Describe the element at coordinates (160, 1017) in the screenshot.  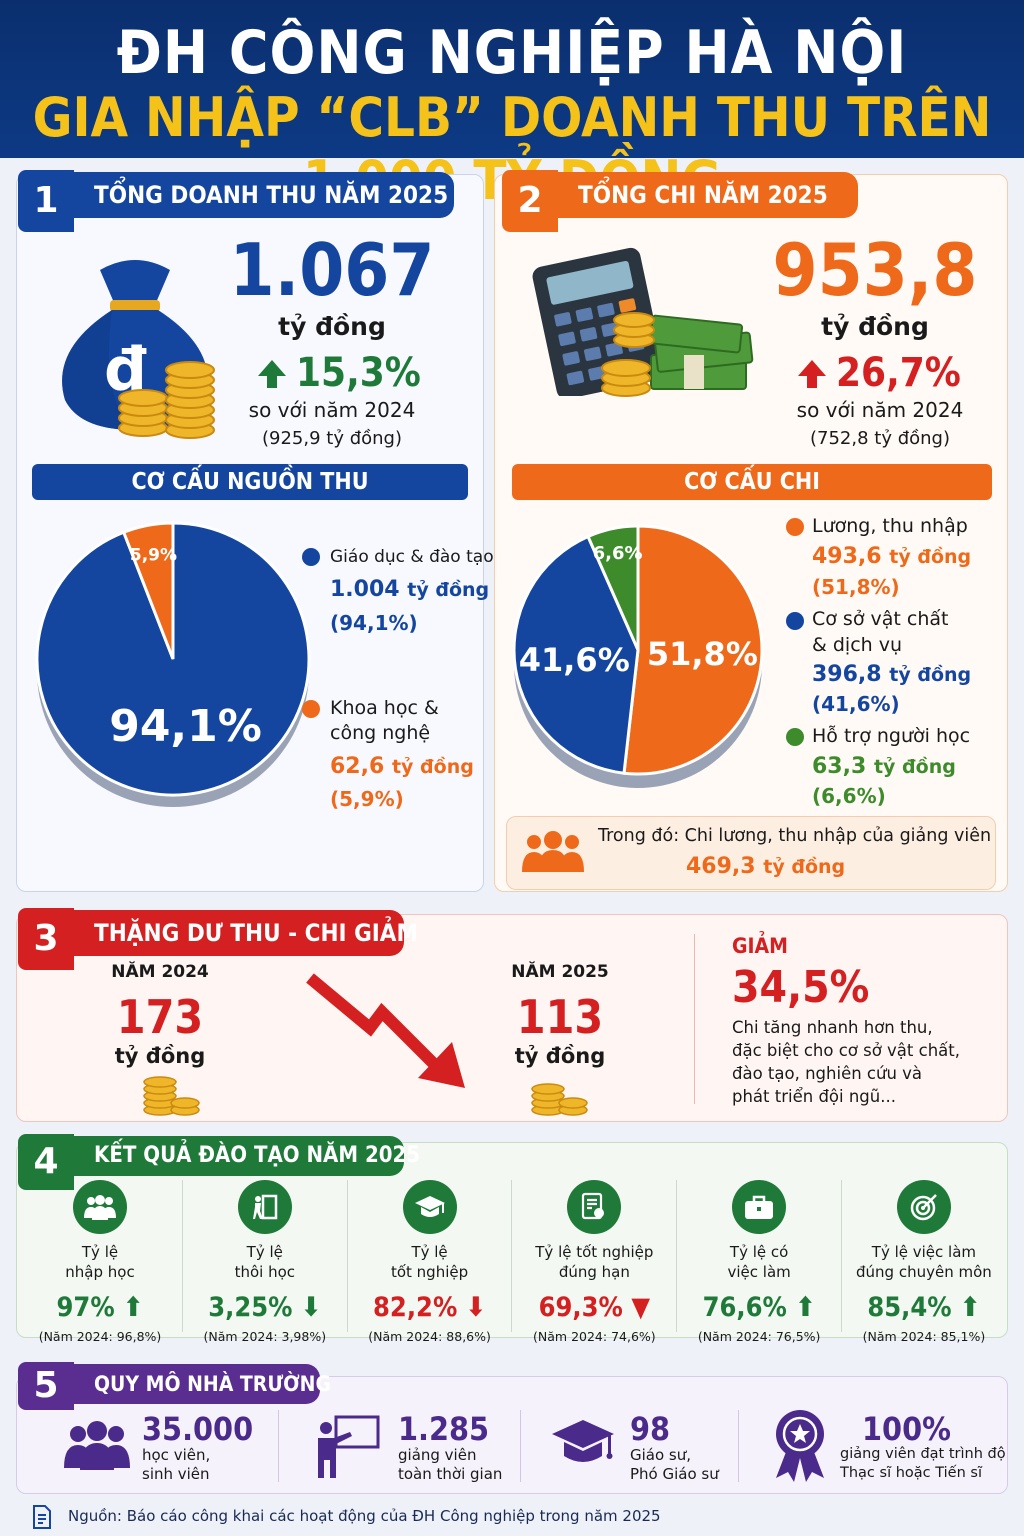
I see `year-2024-value: 173` at that location.